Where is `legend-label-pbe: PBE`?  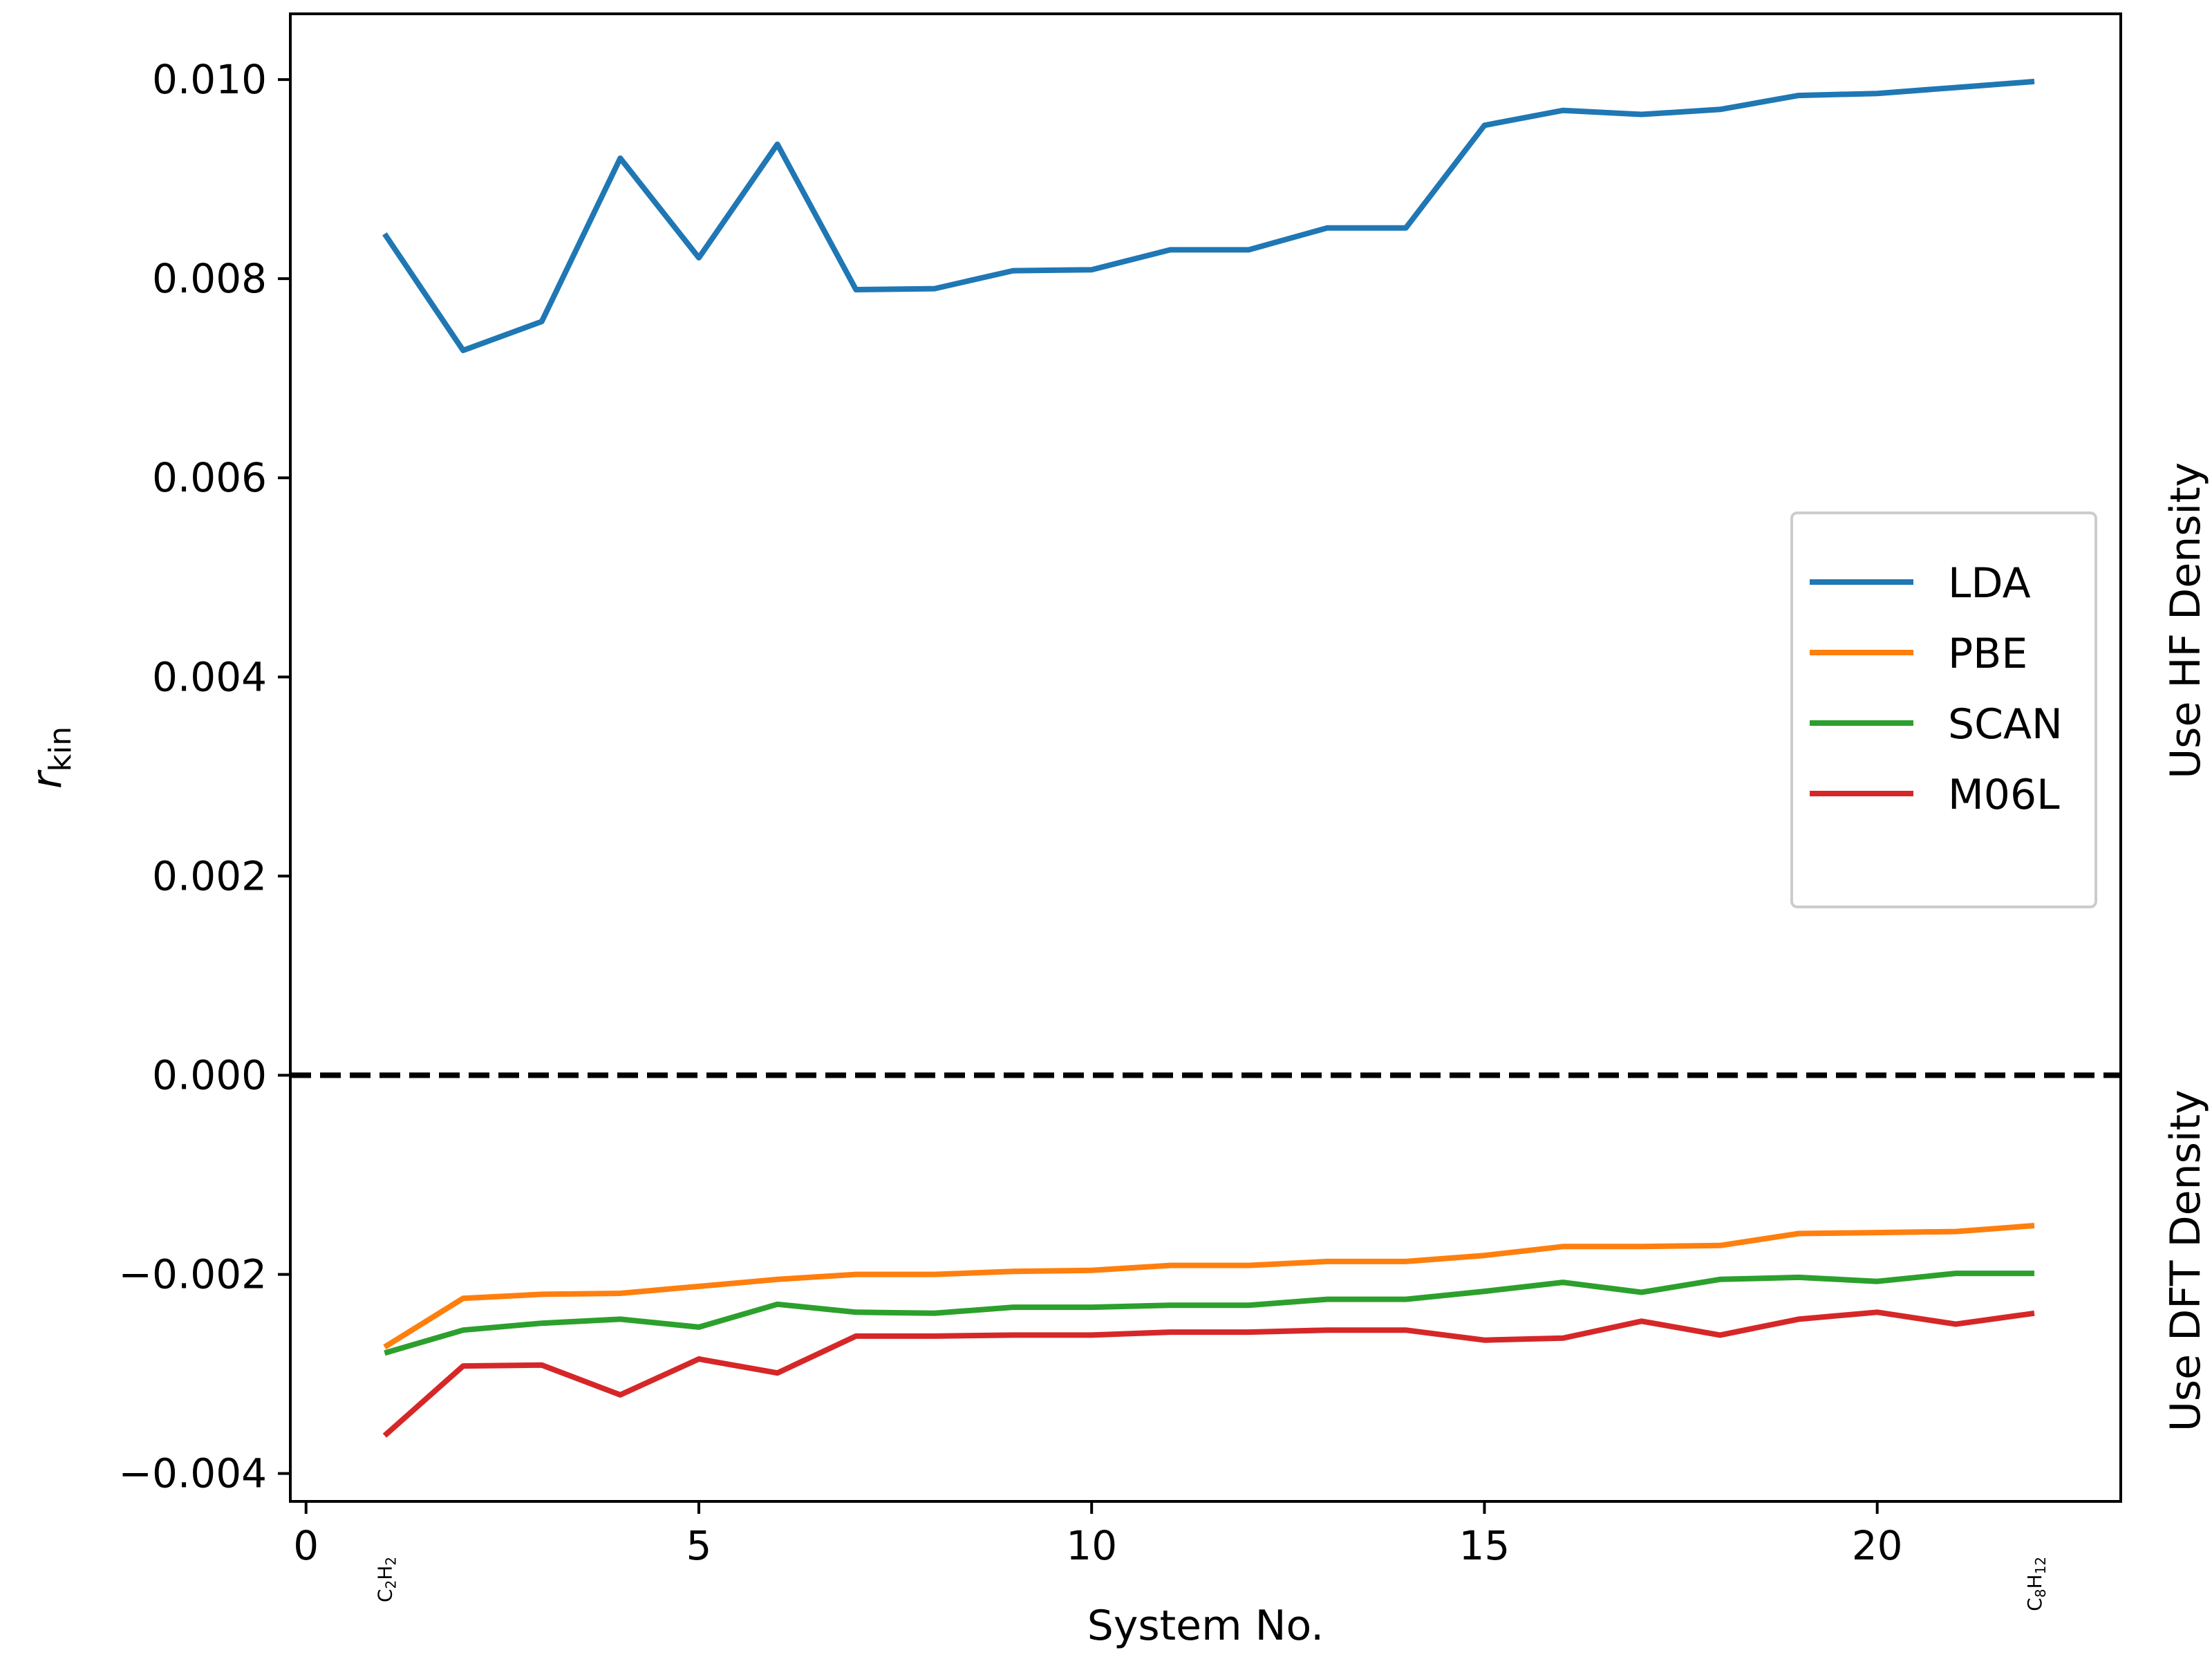
legend-label-pbe: PBE is located at coordinates (1988, 654).